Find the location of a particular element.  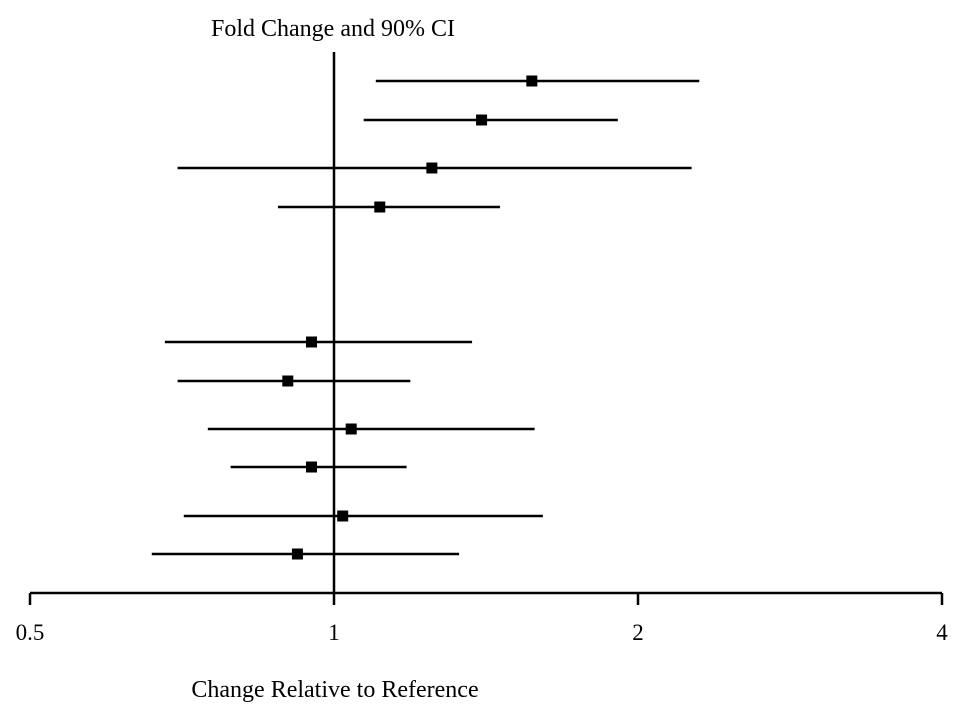

x-tick-label: 0.5 is located at coordinates (30, 632).